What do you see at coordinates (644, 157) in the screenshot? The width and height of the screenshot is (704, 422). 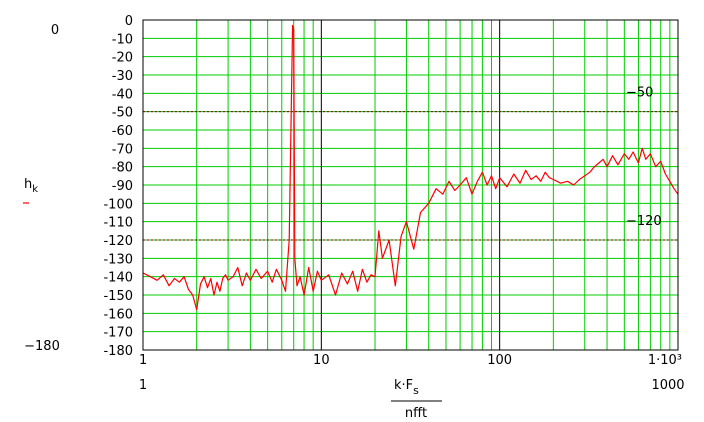 I see `reference-line-labels: −50 −120` at bounding box center [644, 157].